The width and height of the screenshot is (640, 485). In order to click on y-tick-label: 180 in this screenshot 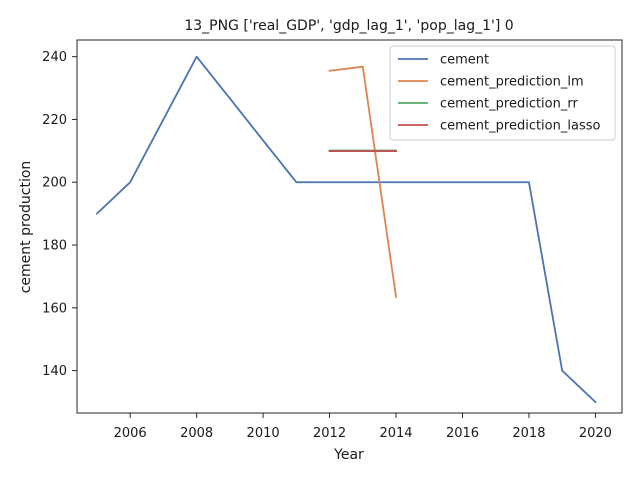, I will do `click(54, 246)`.